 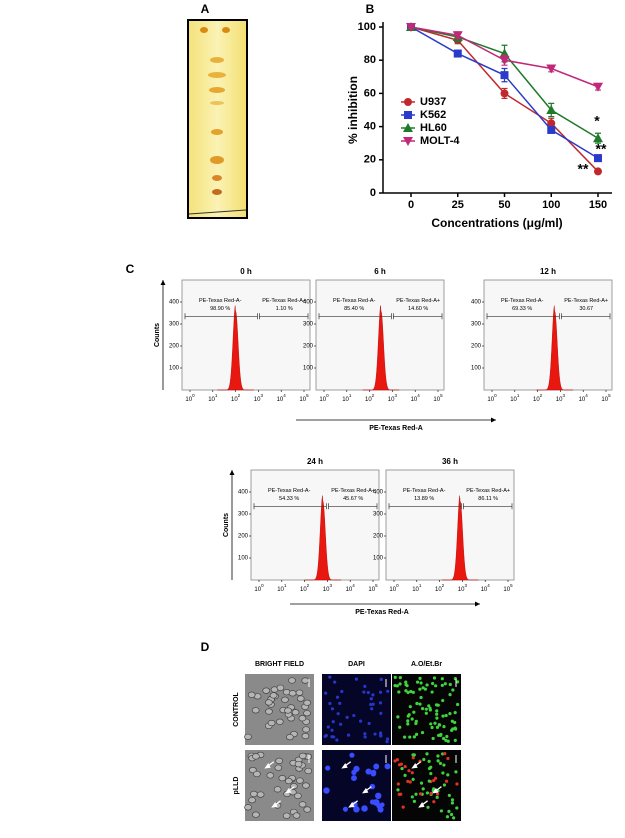 What do you see at coordinates (284, 316) in the screenshot?
I see `gate-positive` at bounding box center [284, 316].